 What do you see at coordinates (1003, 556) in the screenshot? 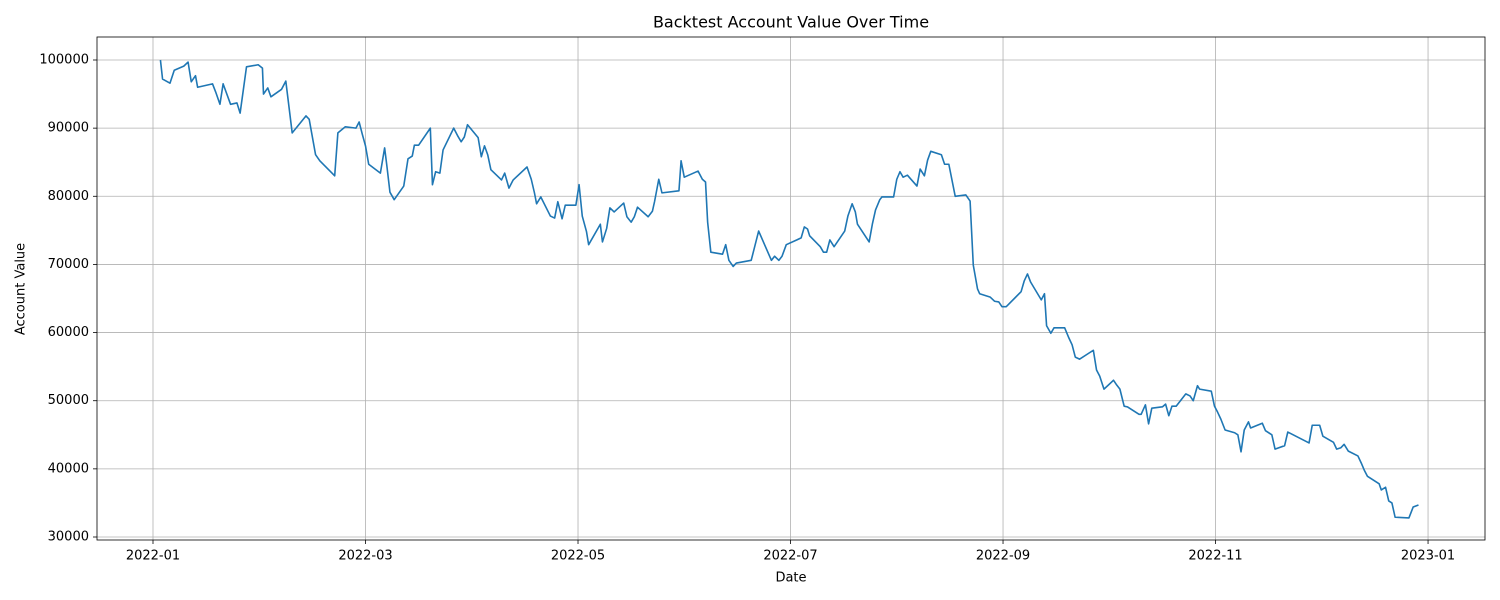
I see `x-tick-label: 2022-09` at bounding box center [1003, 556].